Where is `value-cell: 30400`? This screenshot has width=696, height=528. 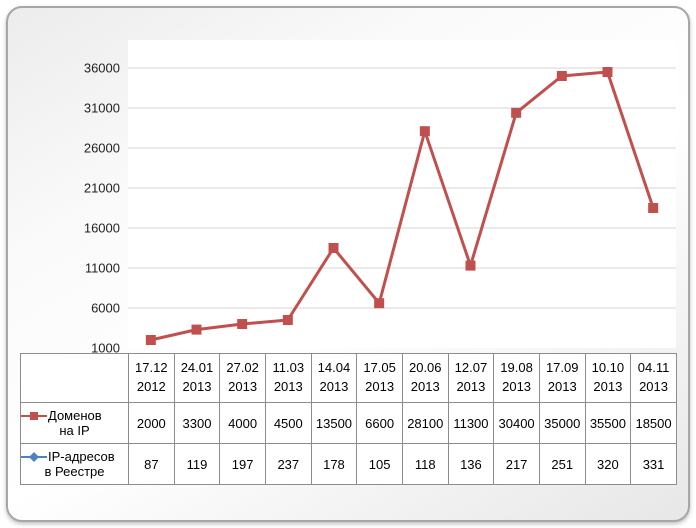
value-cell: 30400 is located at coordinates (516, 423).